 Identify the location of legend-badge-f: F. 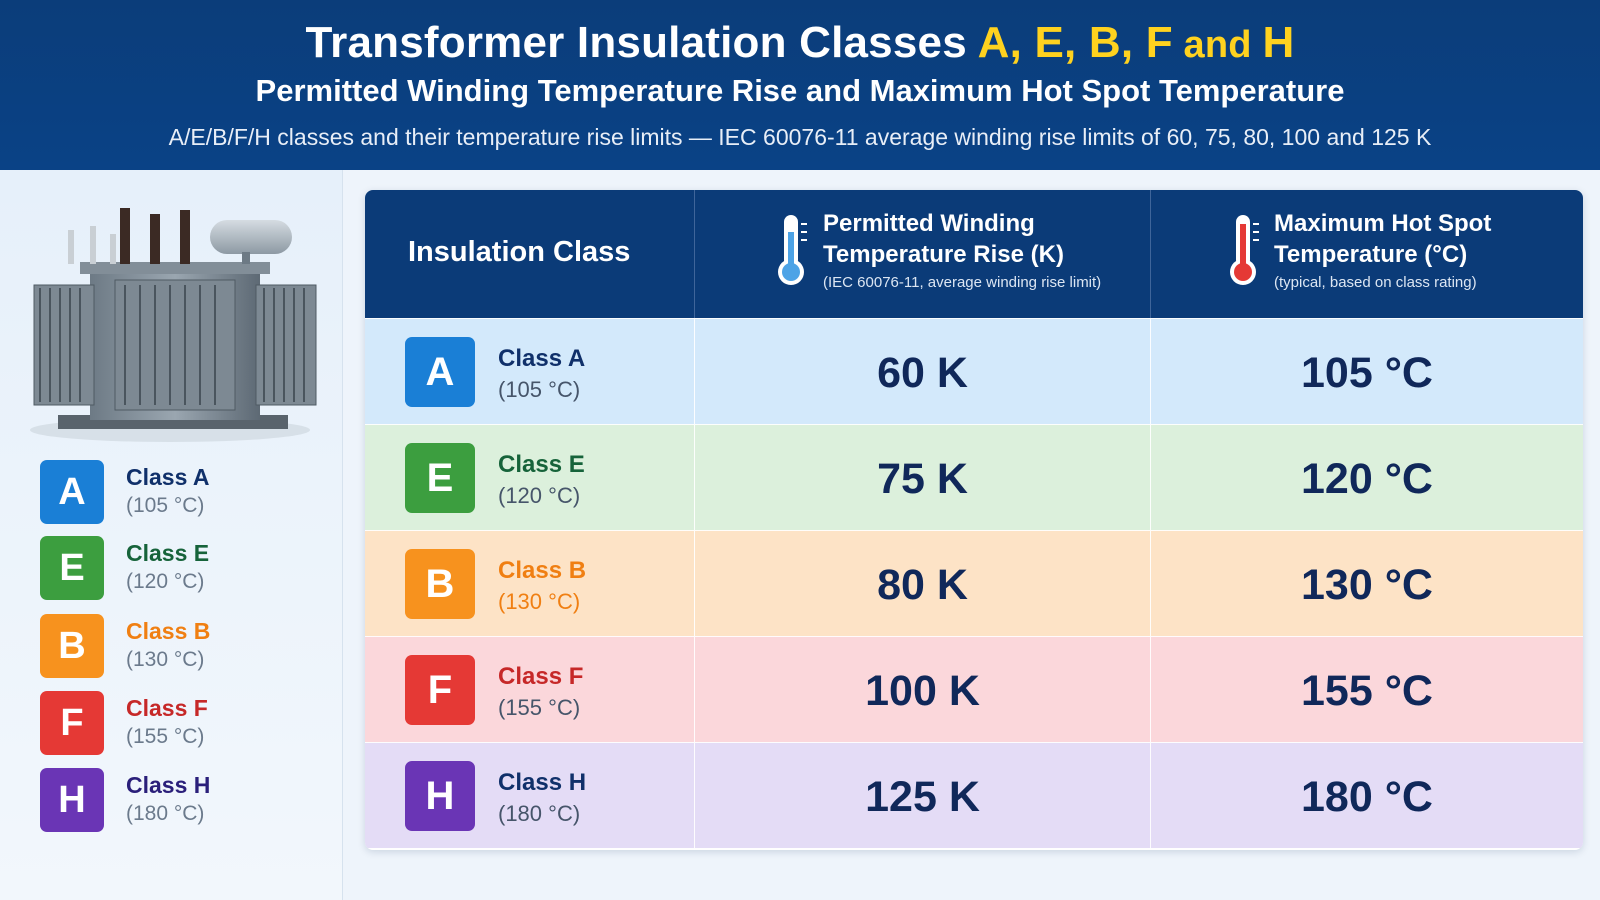
(72, 723).